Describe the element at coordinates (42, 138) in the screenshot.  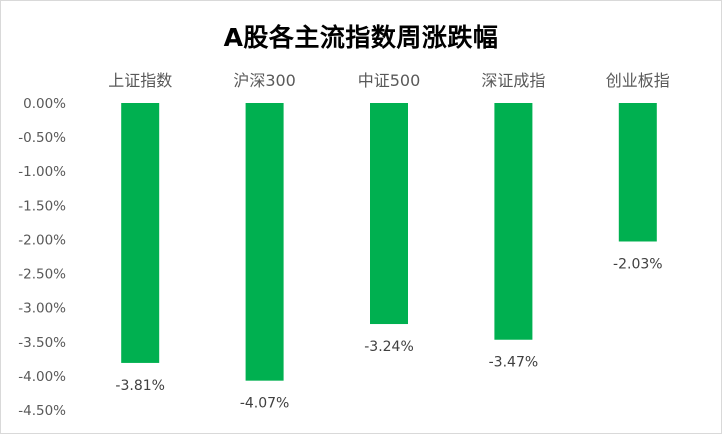
I see `y-tick-label: -0.50%` at that location.